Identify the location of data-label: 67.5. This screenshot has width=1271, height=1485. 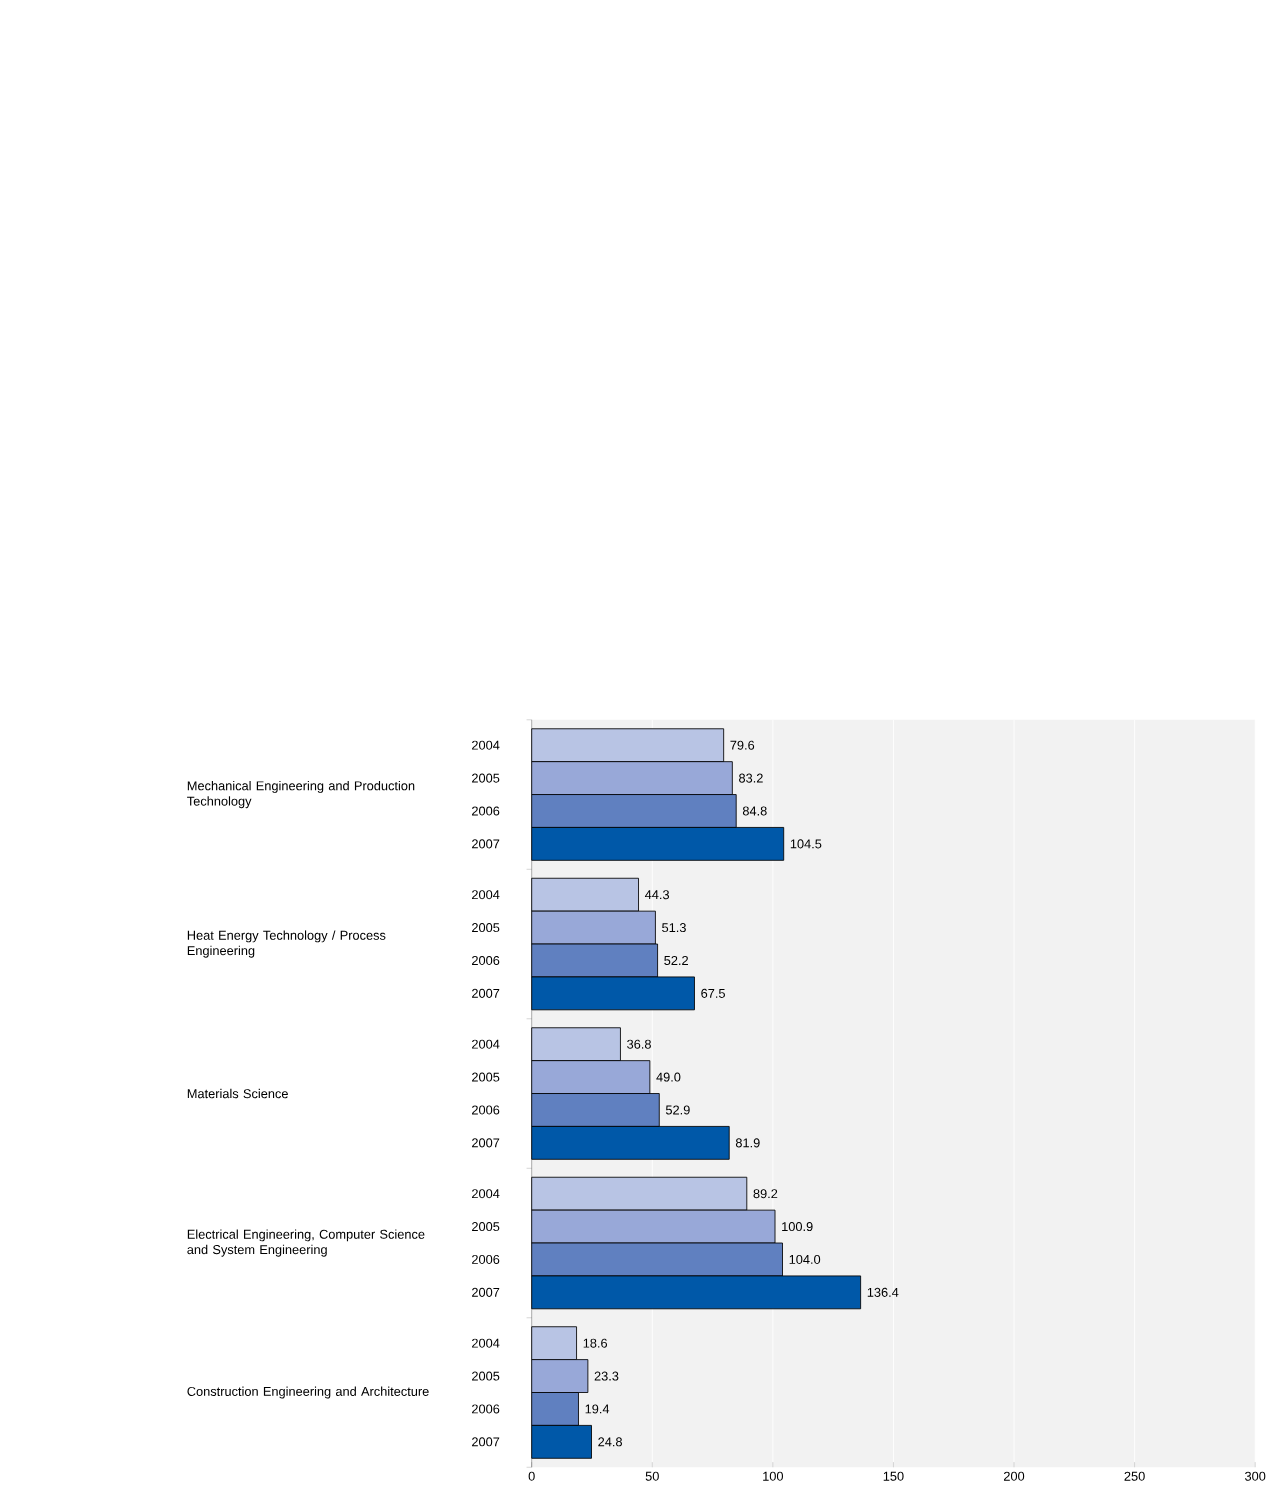
(713, 993).